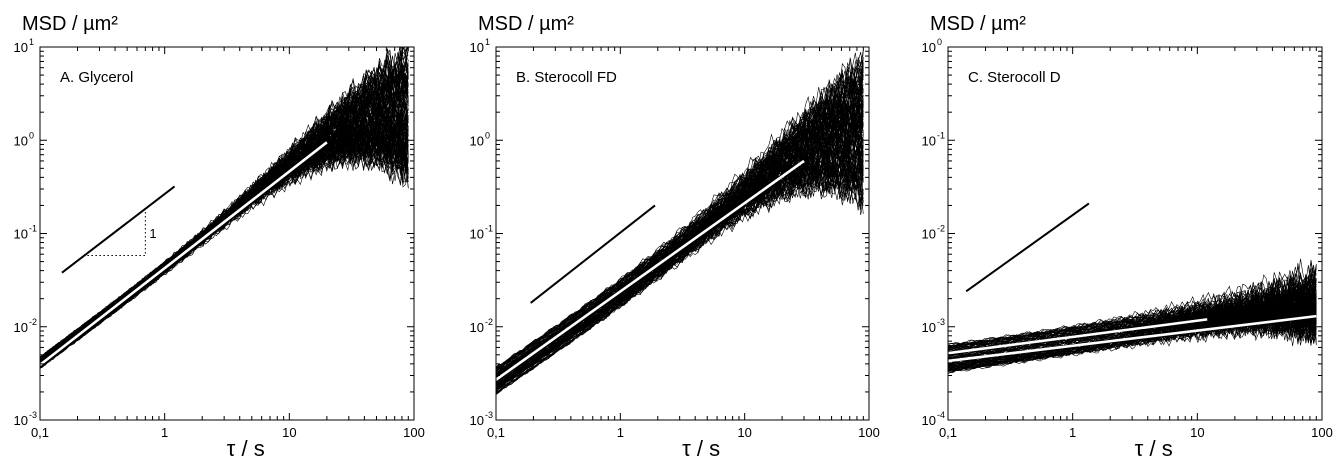  I want to click on y-tick-exponent: -4, so click(941, 415).